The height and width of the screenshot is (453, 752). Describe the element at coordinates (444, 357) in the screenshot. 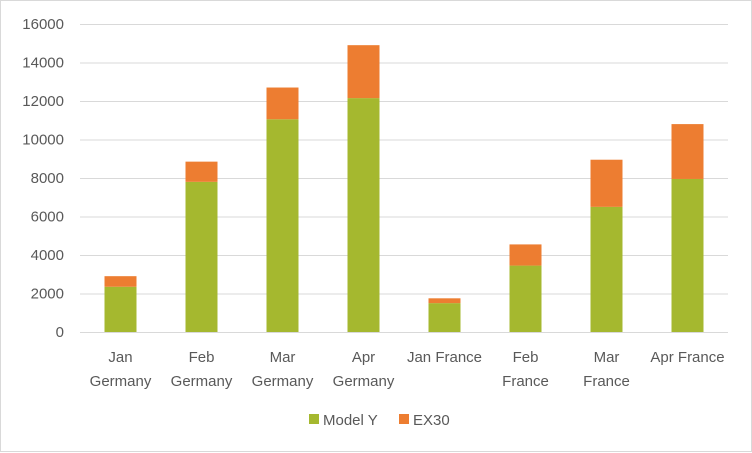

I see `x-tick-label: Jan France` at that location.